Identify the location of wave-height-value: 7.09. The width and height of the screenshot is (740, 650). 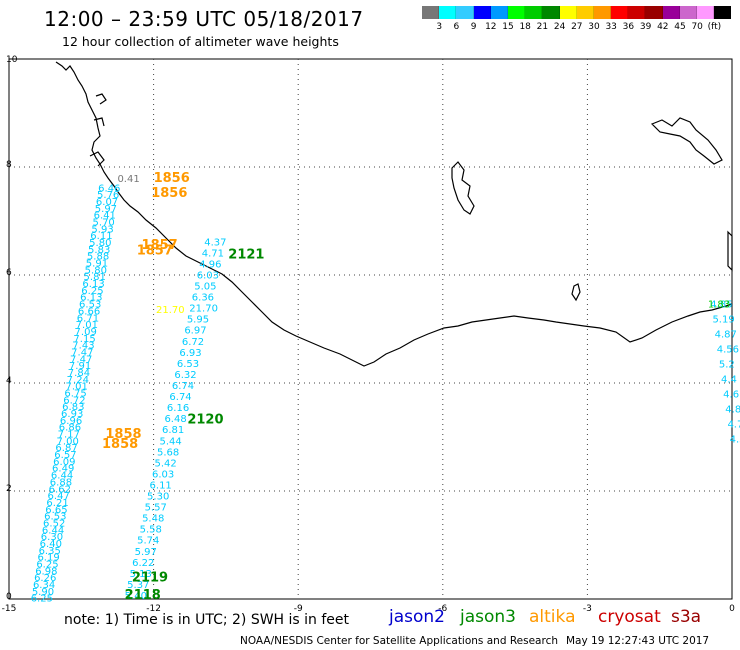
(86, 332).